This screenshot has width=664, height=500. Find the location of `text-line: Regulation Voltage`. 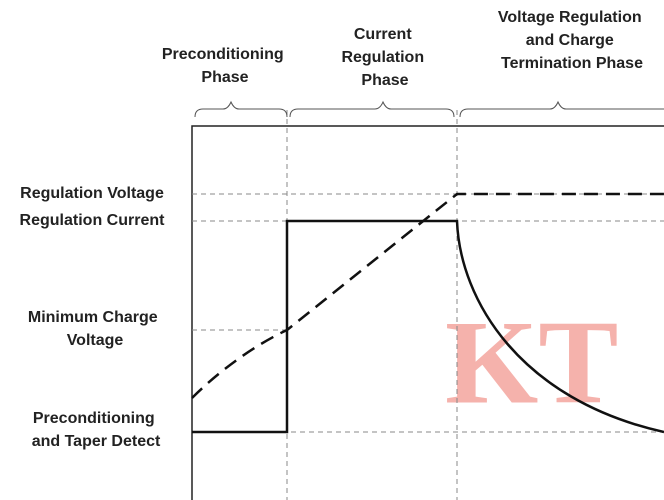

text-line: Regulation Voltage is located at coordinates (92, 193).